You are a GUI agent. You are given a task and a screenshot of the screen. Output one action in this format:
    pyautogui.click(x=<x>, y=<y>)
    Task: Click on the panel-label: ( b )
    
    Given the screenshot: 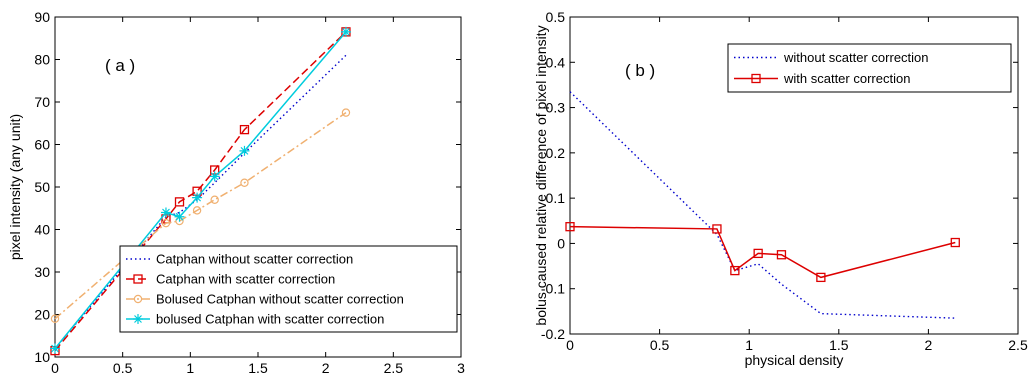 What is the action you would take?
    pyautogui.click(x=640, y=70)
    